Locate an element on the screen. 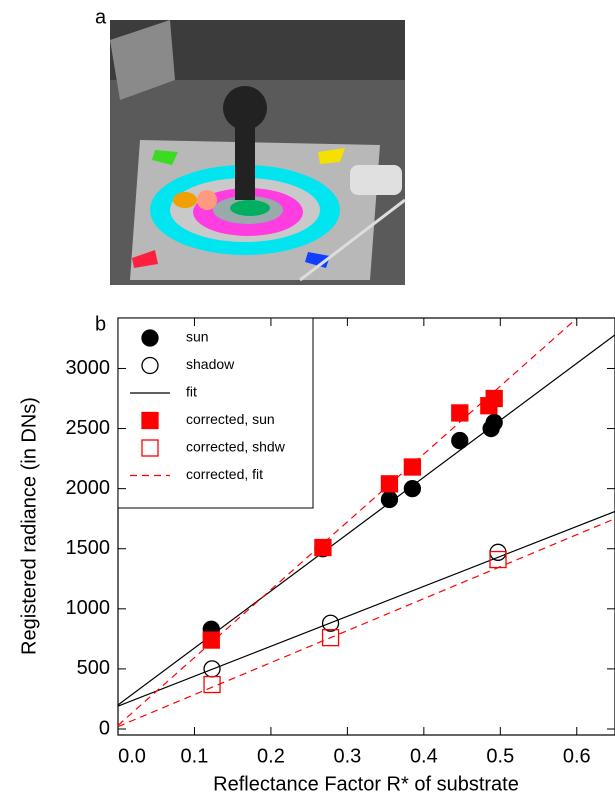  y-tick-label: 3000 is located at coordinates (88, 368).